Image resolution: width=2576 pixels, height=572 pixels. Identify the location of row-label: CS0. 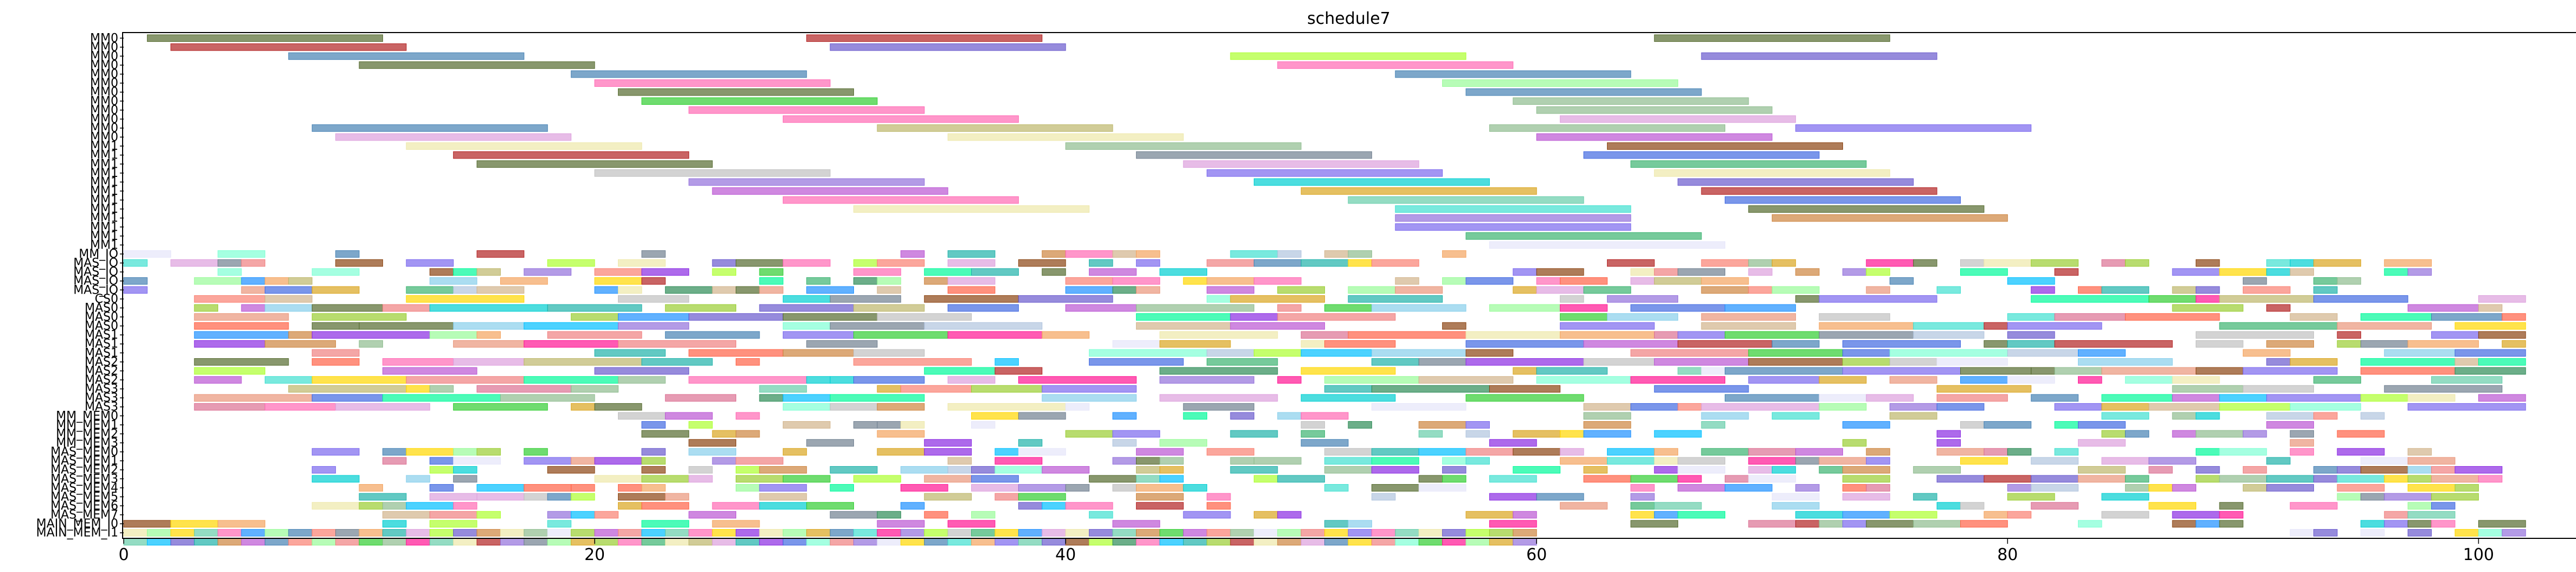
(106, 299).